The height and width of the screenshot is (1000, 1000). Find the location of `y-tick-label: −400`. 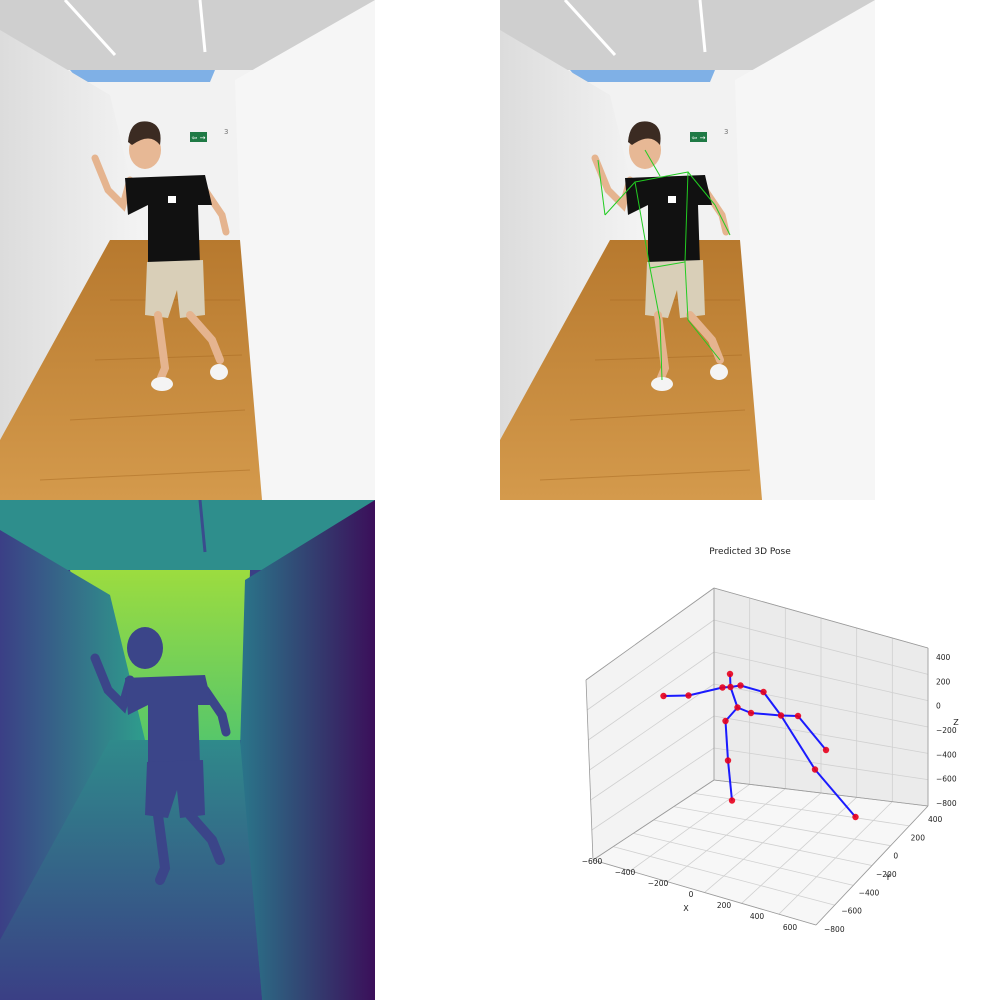

y-tick-label: −400 is located at coordinates (869, 892).